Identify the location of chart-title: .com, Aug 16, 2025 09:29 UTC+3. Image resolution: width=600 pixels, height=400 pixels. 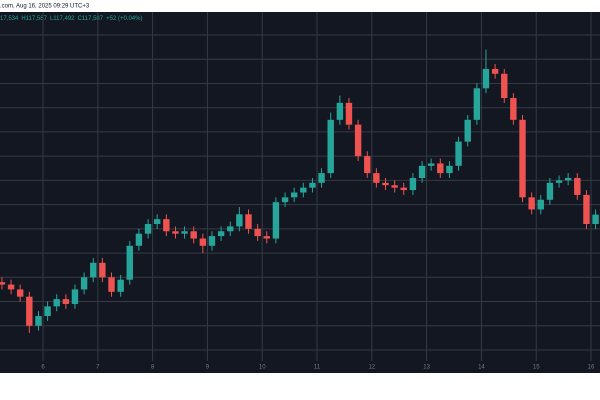
(45, 7).